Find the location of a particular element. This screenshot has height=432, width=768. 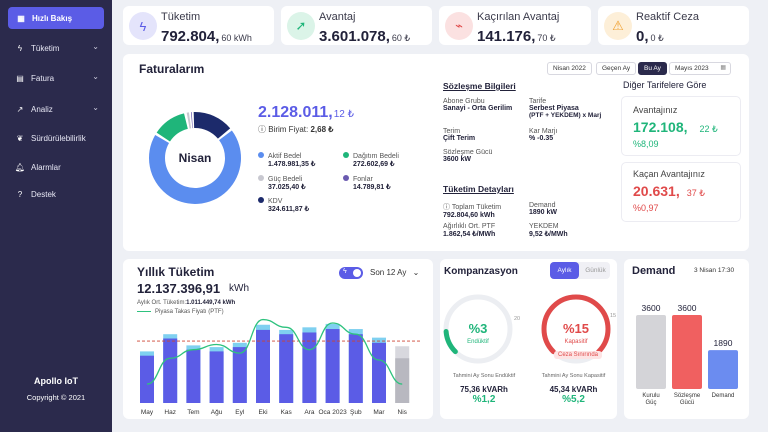

legend-item: Güç Bedeli 37.025,40 ₺ is located at coordinates (298, 183).